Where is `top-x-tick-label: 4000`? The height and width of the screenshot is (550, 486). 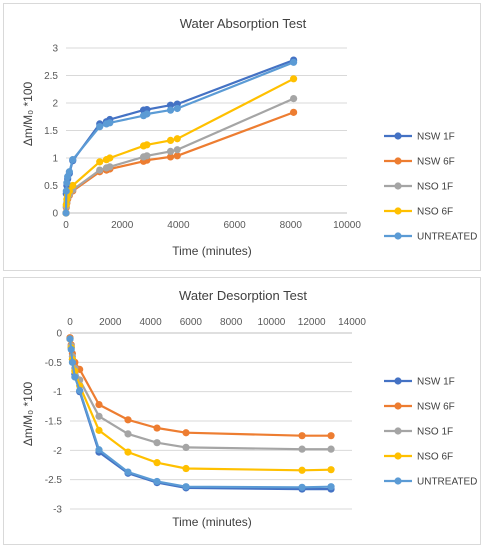 top-x-tick-label: 4000 is located at coordinates (178, 225).